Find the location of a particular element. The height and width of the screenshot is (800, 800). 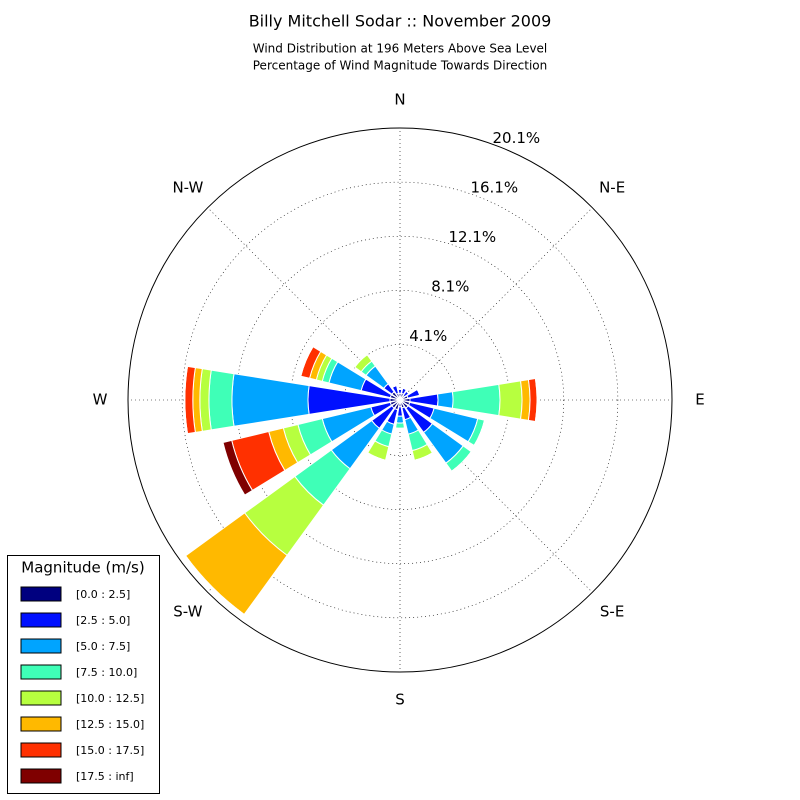

legend-label: [0.0 : 2.5] is located at coordinates (103, 594).